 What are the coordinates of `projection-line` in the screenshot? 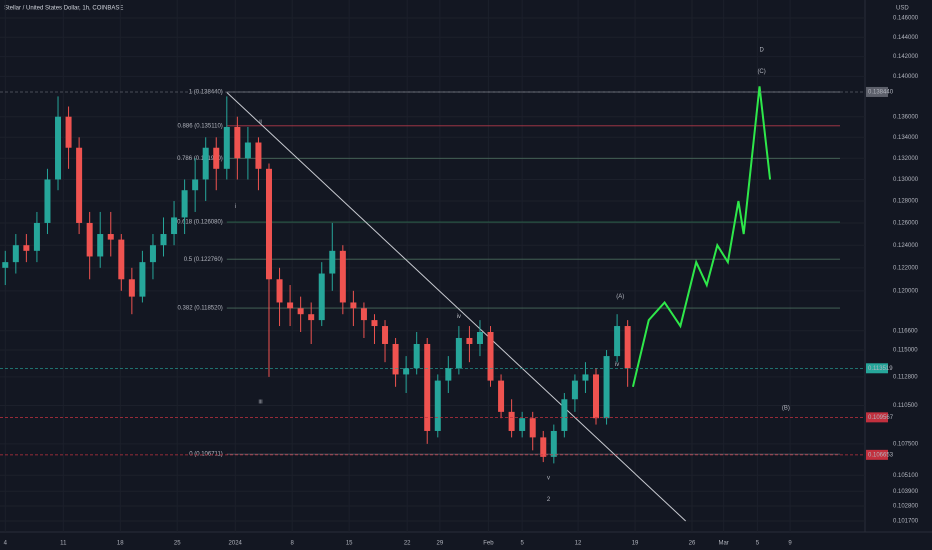 It's located at (701, 237).